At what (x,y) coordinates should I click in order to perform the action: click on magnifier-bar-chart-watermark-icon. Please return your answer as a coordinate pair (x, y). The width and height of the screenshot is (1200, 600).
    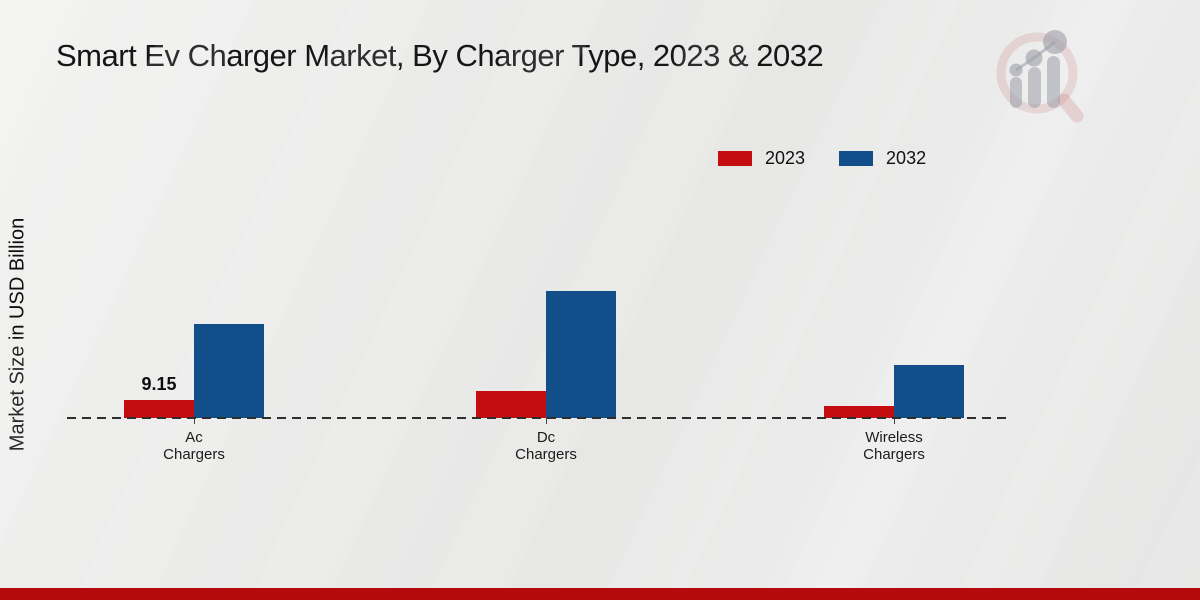
    Looking at the image, I should click on (1040, 76).